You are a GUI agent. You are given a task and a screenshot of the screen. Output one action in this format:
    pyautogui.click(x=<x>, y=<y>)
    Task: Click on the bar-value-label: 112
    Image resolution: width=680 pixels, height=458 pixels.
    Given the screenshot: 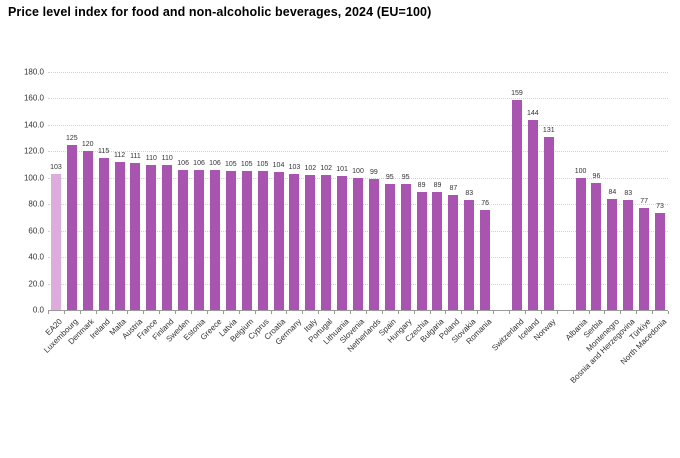 What is the action you would take?
    pyautogui.click(x=119, y=155)
    